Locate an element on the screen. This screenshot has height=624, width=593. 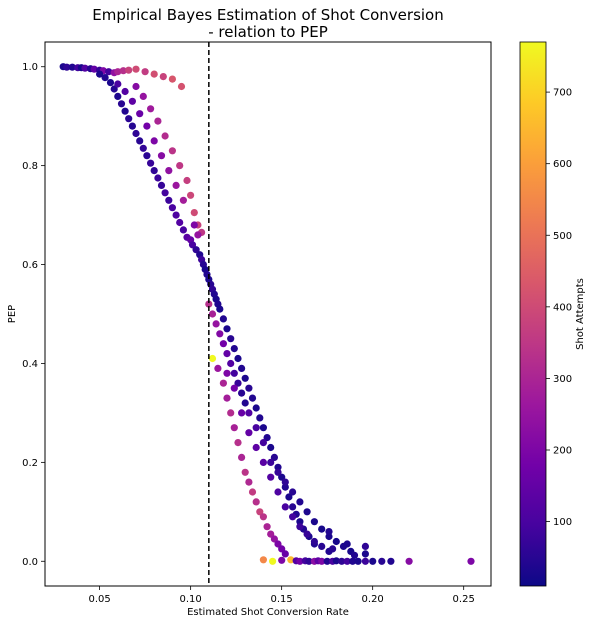
x-tick-label: 0.15 is located at coordinates (282, 599).